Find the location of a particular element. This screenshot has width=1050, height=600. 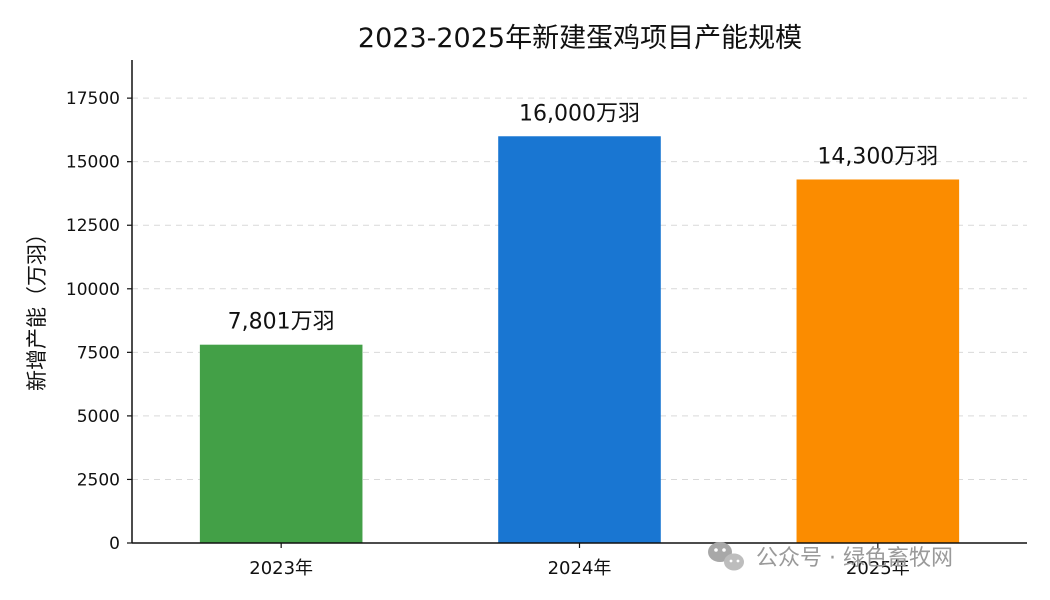

y-tick-label: 15000 is located at coordinates (93, 163).